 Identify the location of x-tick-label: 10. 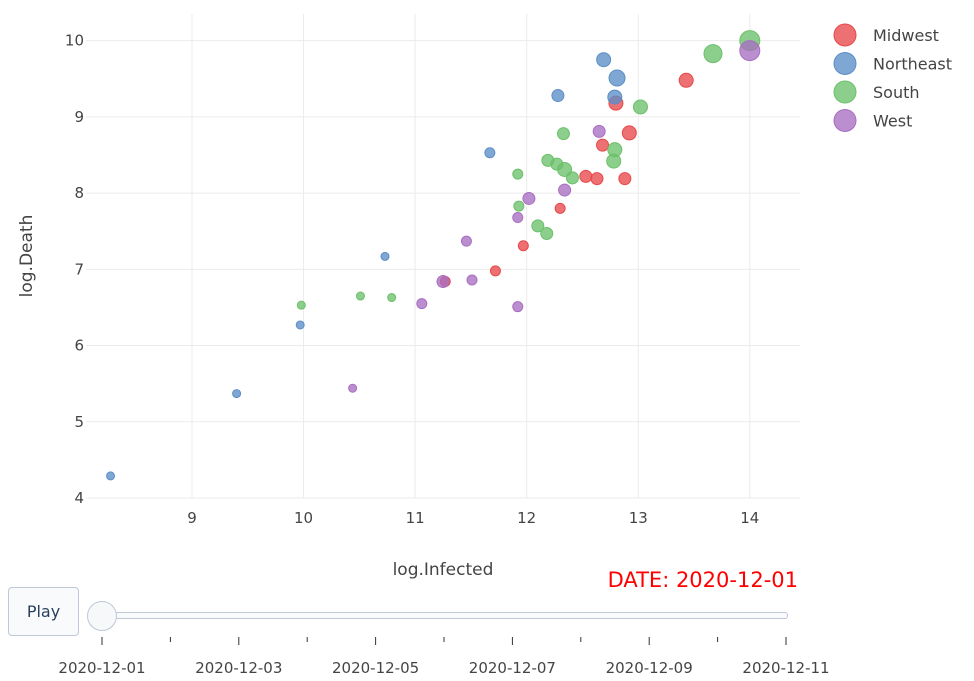
(303, 518).